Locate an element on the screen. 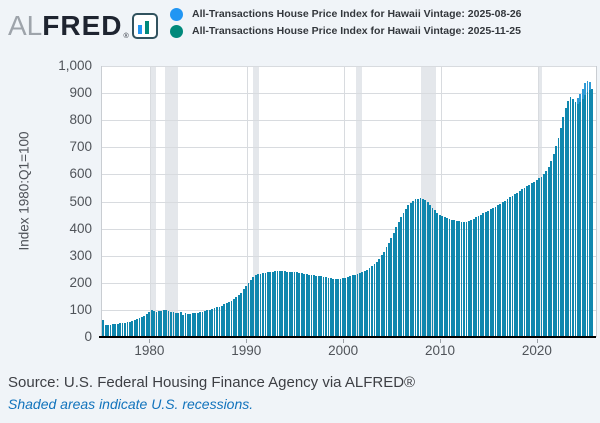  recession-note: Shaded areas indicate U.S. recessions. is located at coordinates (131, 404).